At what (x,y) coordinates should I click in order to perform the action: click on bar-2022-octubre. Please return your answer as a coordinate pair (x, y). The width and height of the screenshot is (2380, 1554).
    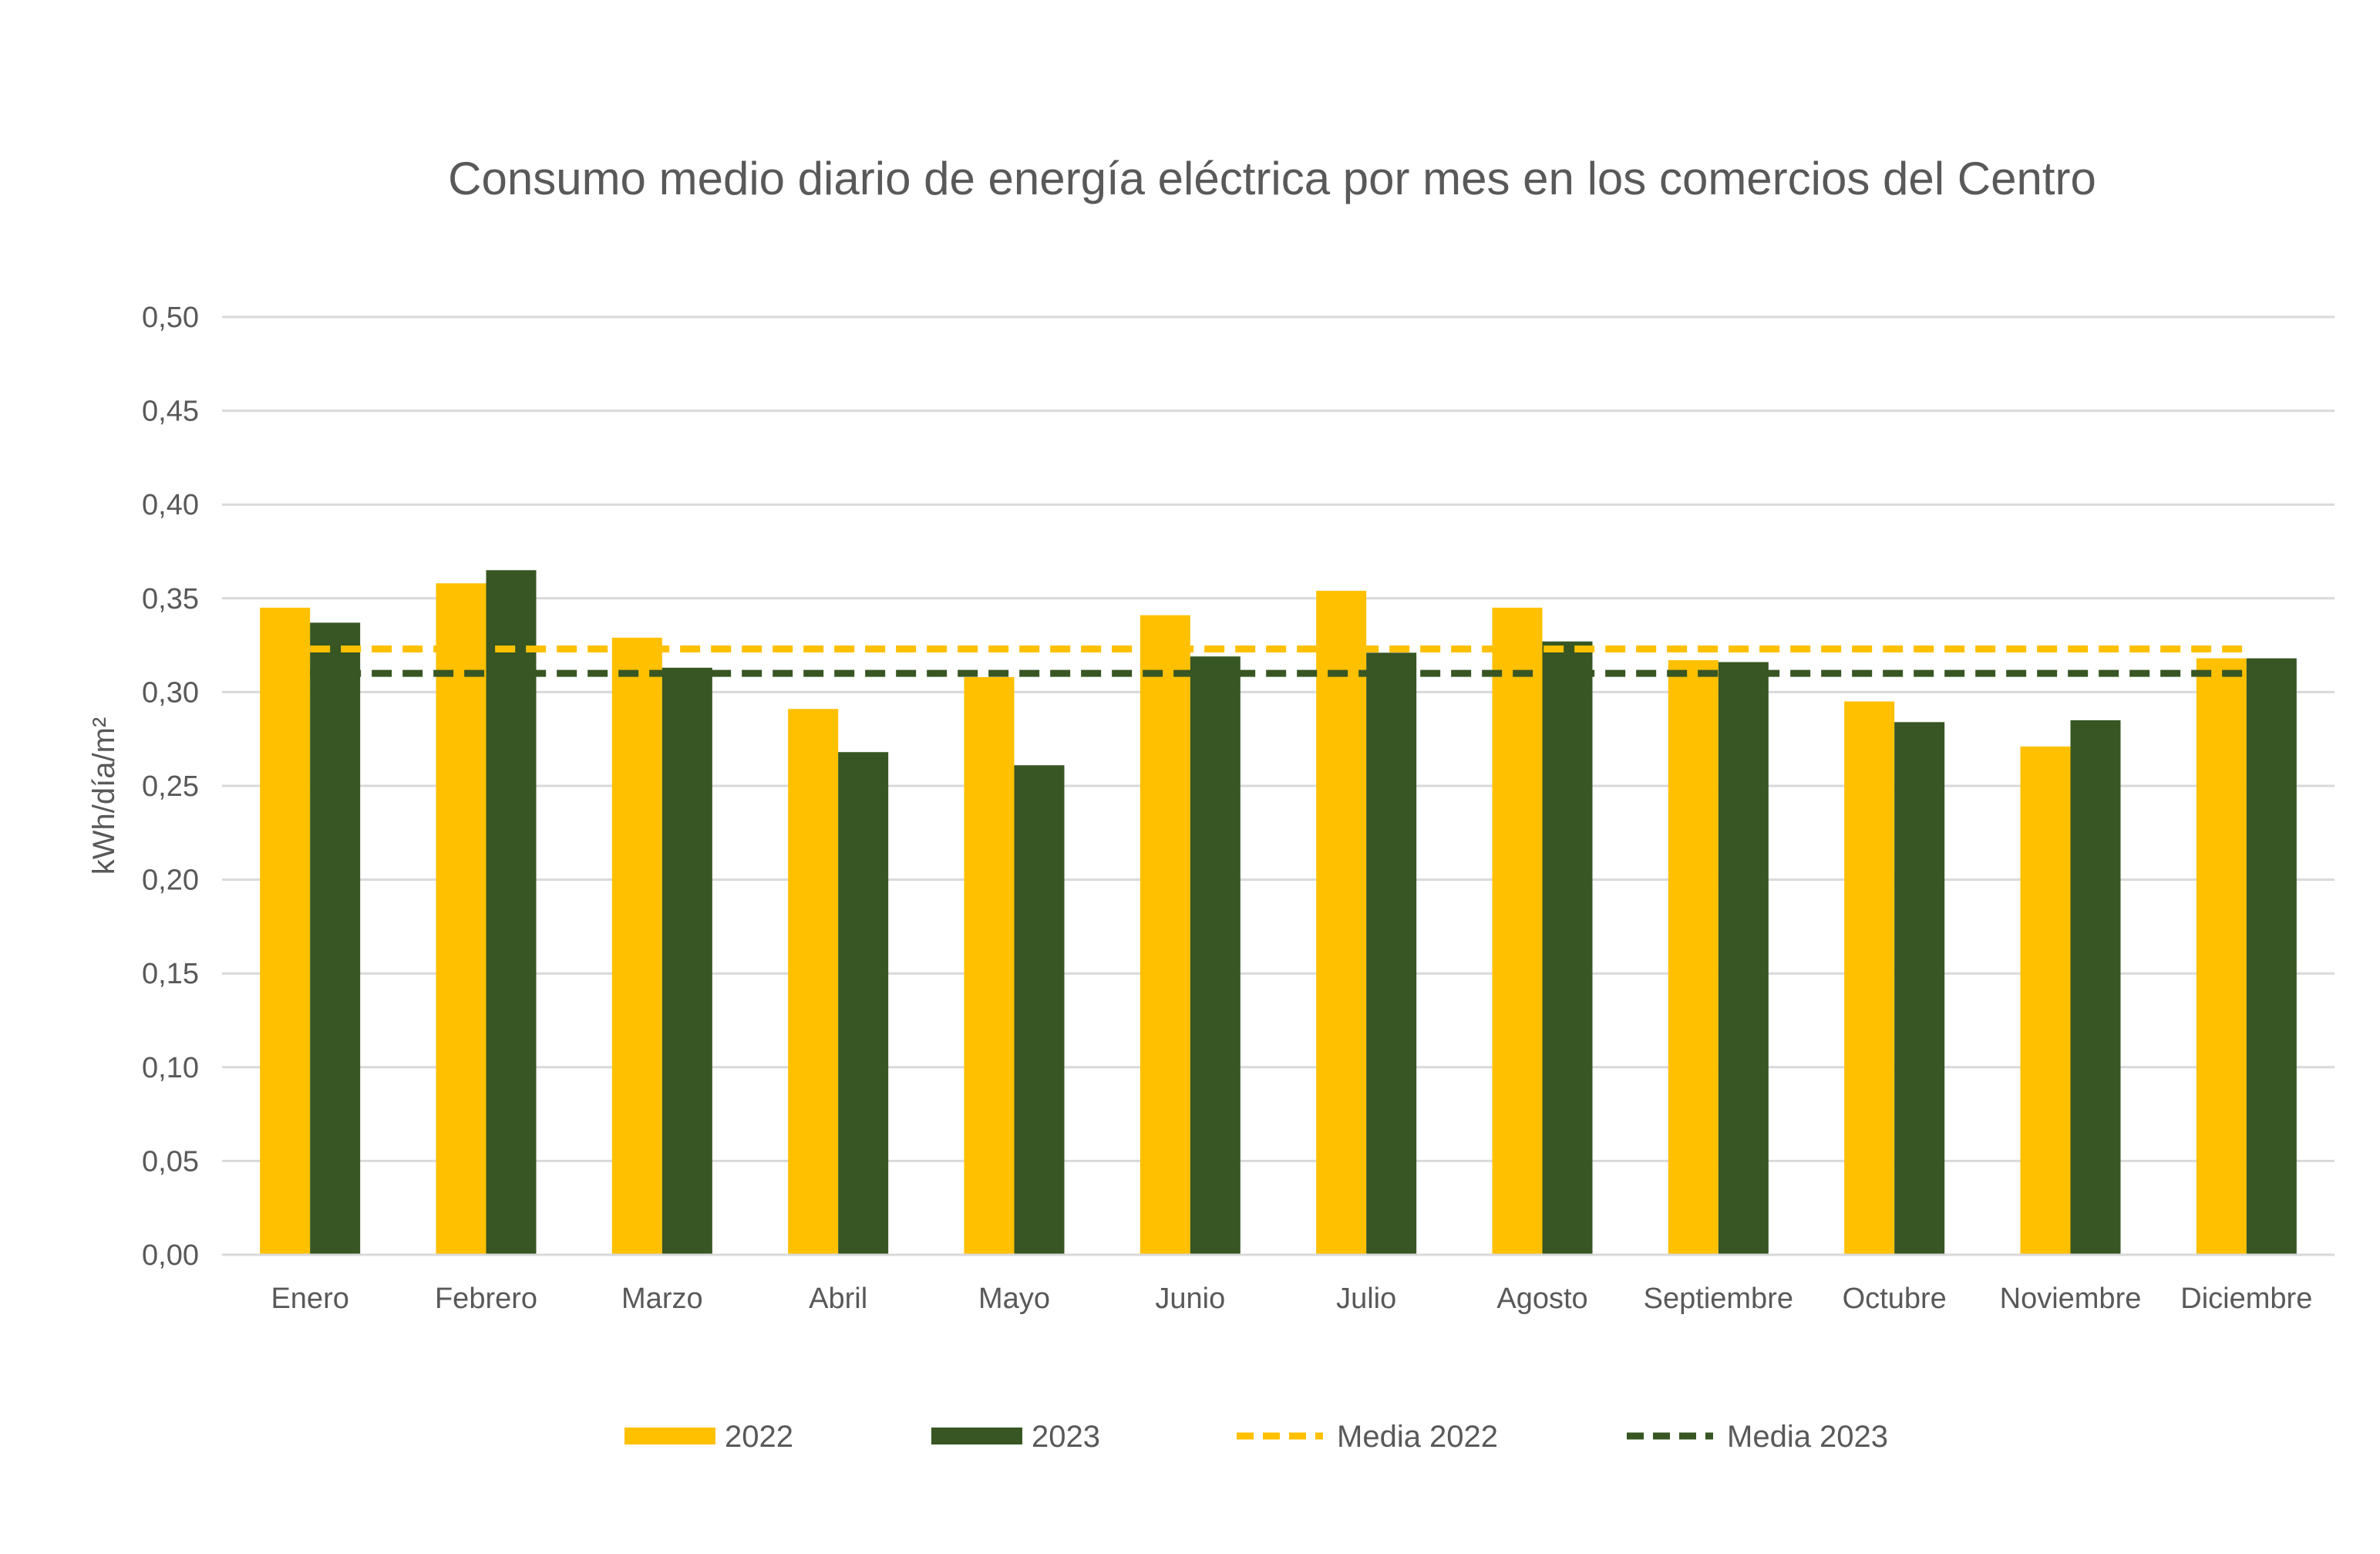
    Looking at the image, I should click on (1869, 978).